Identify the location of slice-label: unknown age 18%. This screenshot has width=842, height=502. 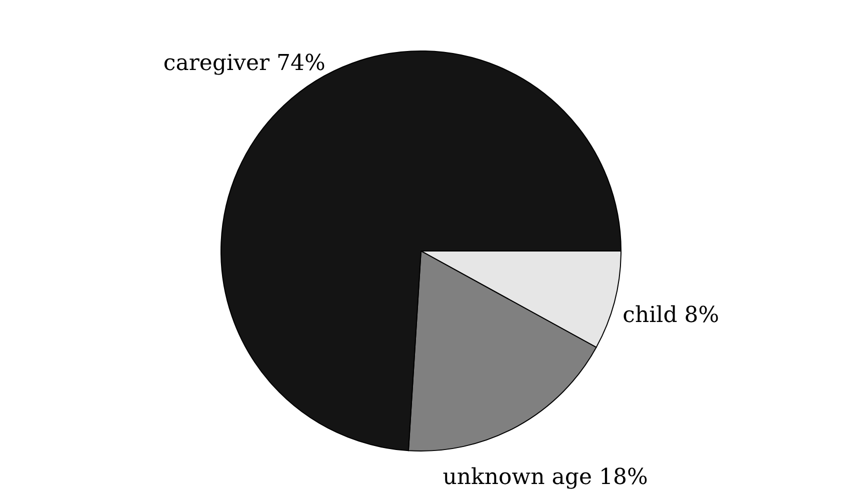
(545, 477).